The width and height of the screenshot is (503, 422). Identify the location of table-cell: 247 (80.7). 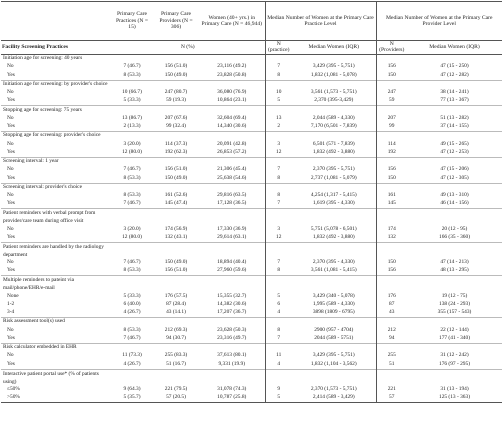
(176, 92).